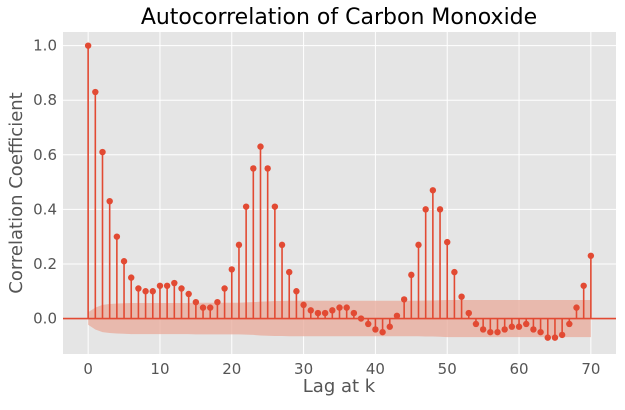 Image resolution: width=625 pixels, height=410 pixels. What do you see at coordinates (45, 46) in the screenshot?
I see `y-tick-label: 1.0` at bounding box center [45, 46].